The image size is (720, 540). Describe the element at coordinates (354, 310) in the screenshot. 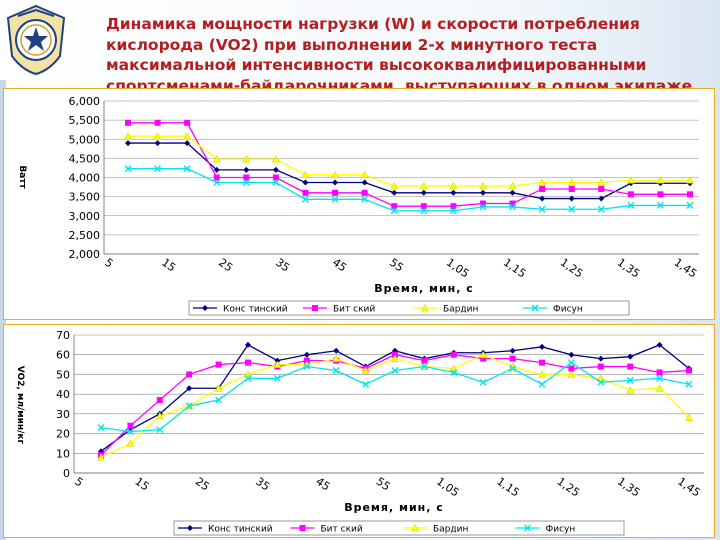

I see `legend-label: Бит ский` at that location.